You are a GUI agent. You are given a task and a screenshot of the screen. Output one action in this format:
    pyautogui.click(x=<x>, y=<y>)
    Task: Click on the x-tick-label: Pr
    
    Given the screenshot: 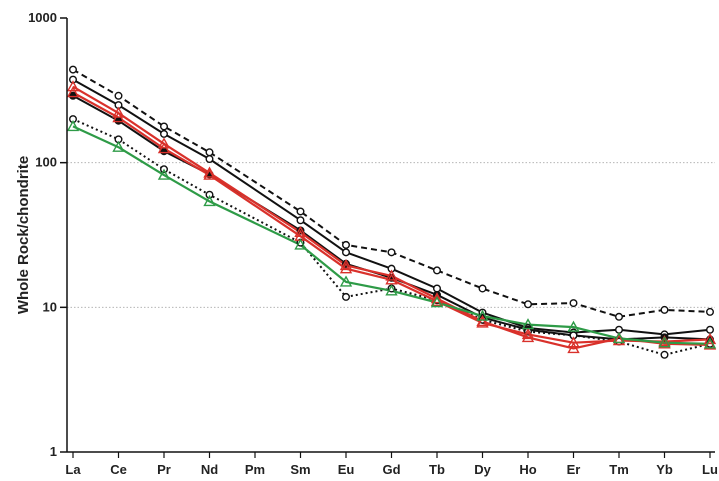 What is the action you would take?
    pyautogui.click(x=164, y=469)
    